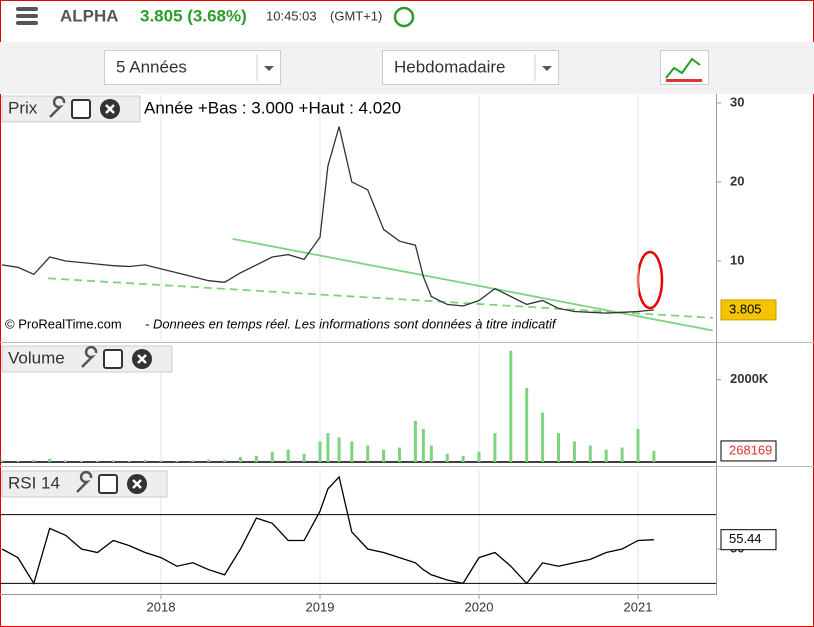 This screenshot has height=627, width=814. I want to click on timezone: (GMT+1), so click(356, 15).